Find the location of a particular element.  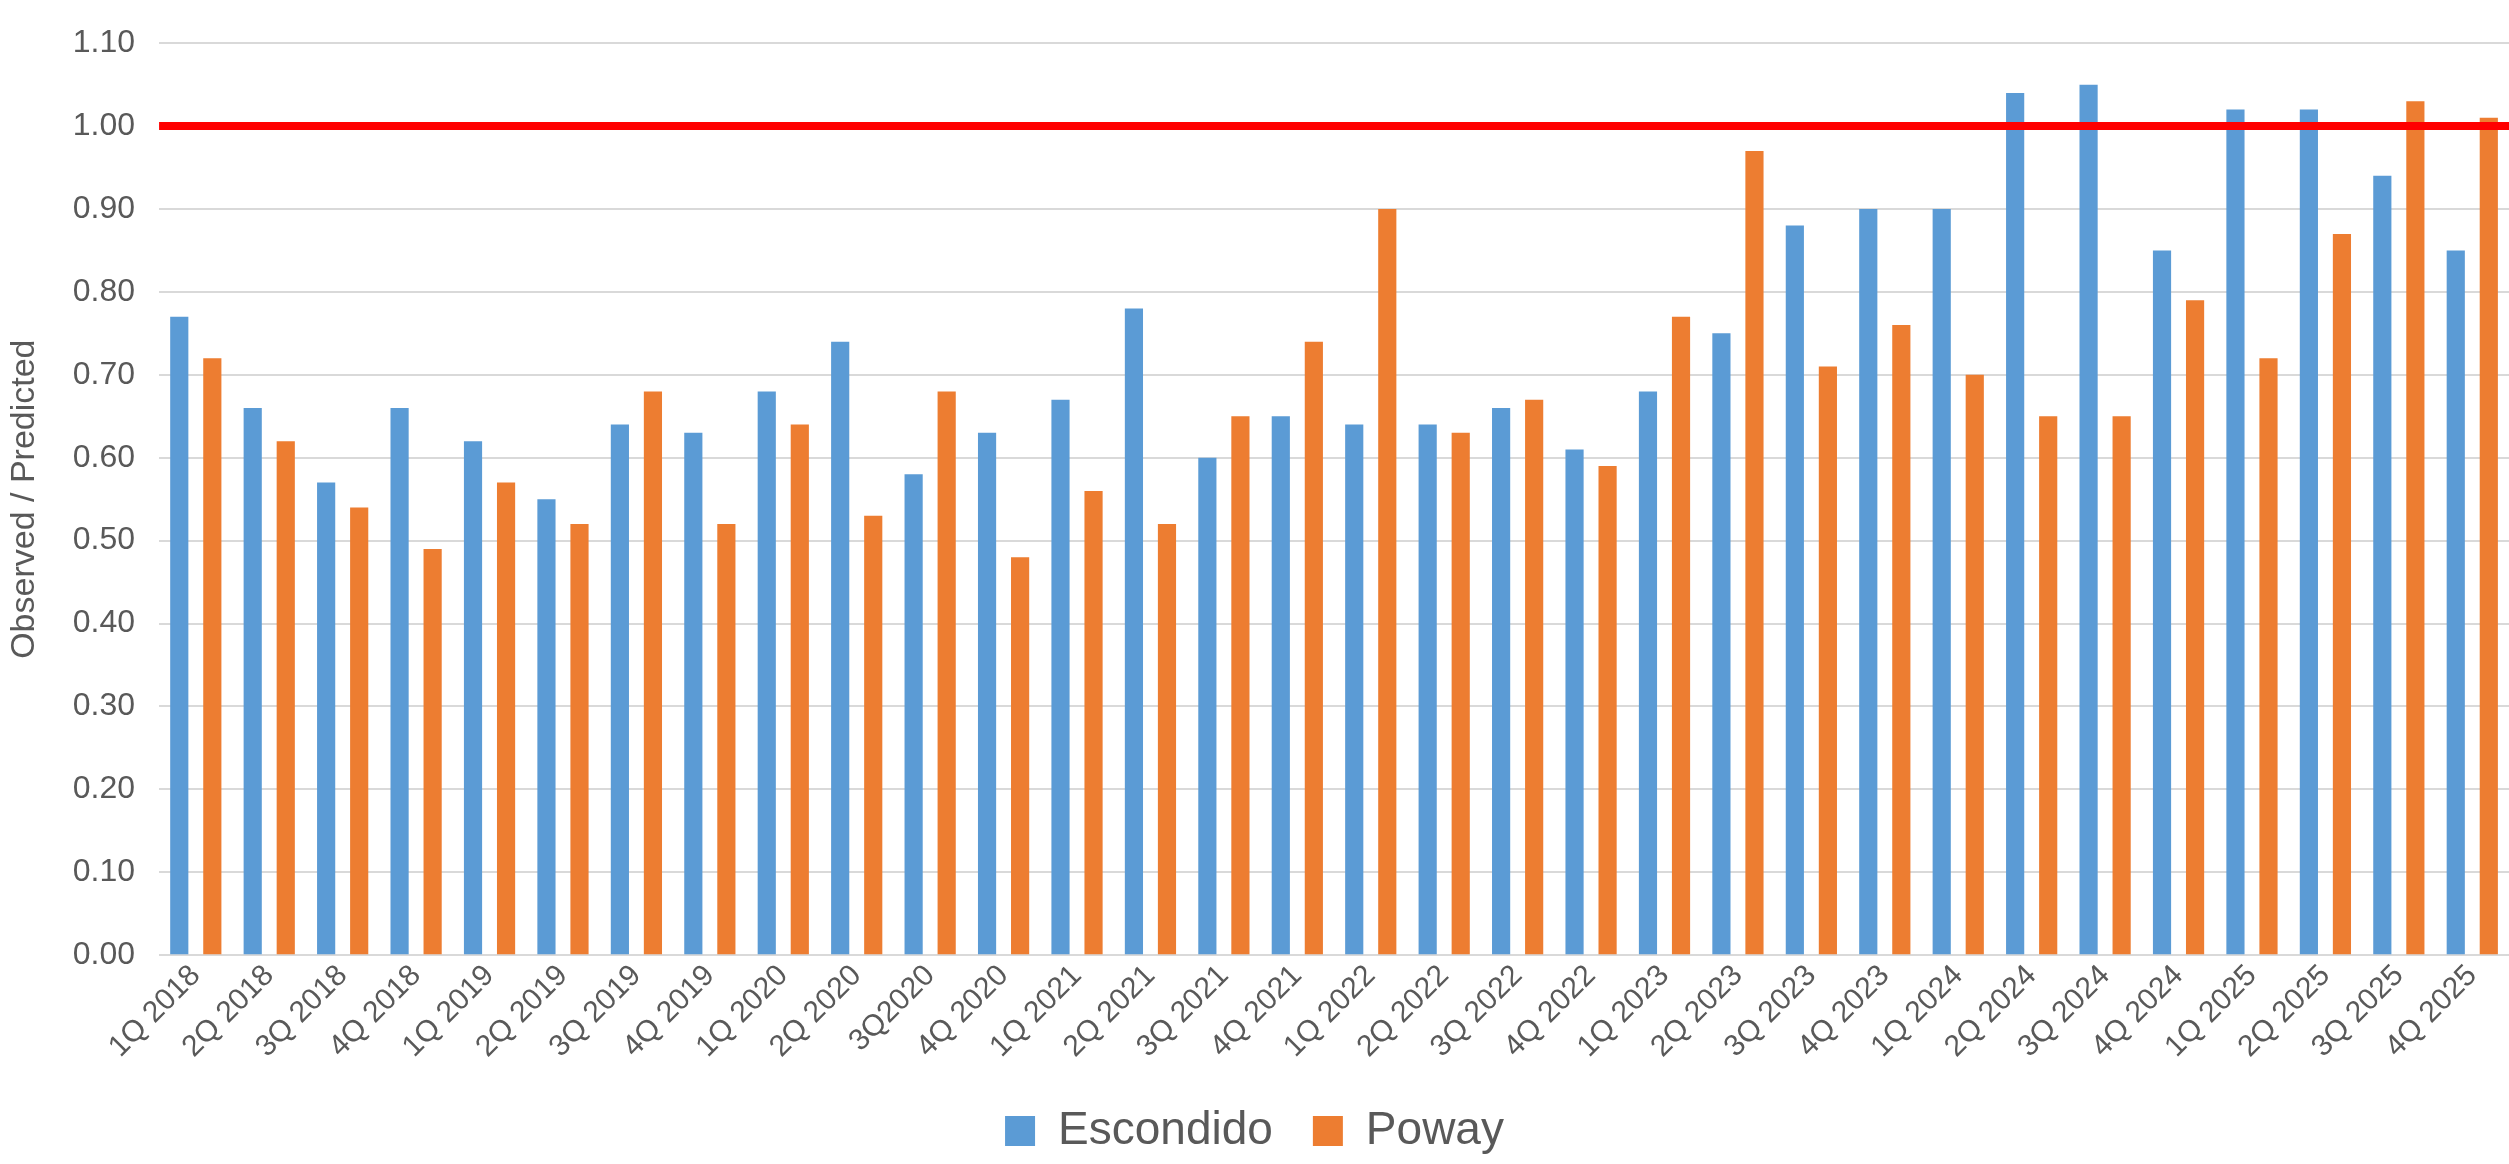

y-tick-label: 1.10 is located at coordinates (104, 41).